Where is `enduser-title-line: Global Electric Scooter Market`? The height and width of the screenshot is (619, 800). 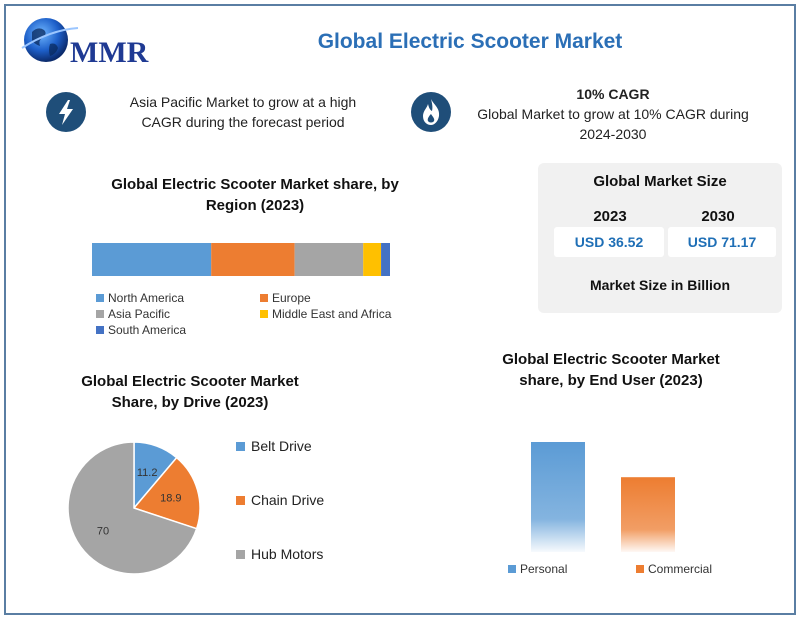 enduser-title-line: Global Electric Scooter Market is located at coordinates (611, 359).